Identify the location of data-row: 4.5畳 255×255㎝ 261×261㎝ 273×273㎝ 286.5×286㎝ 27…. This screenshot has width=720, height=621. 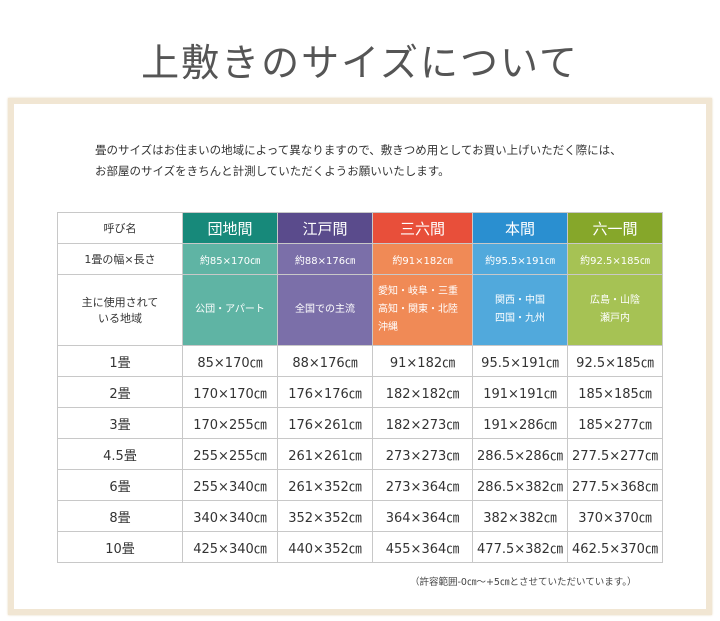
(360, 454).